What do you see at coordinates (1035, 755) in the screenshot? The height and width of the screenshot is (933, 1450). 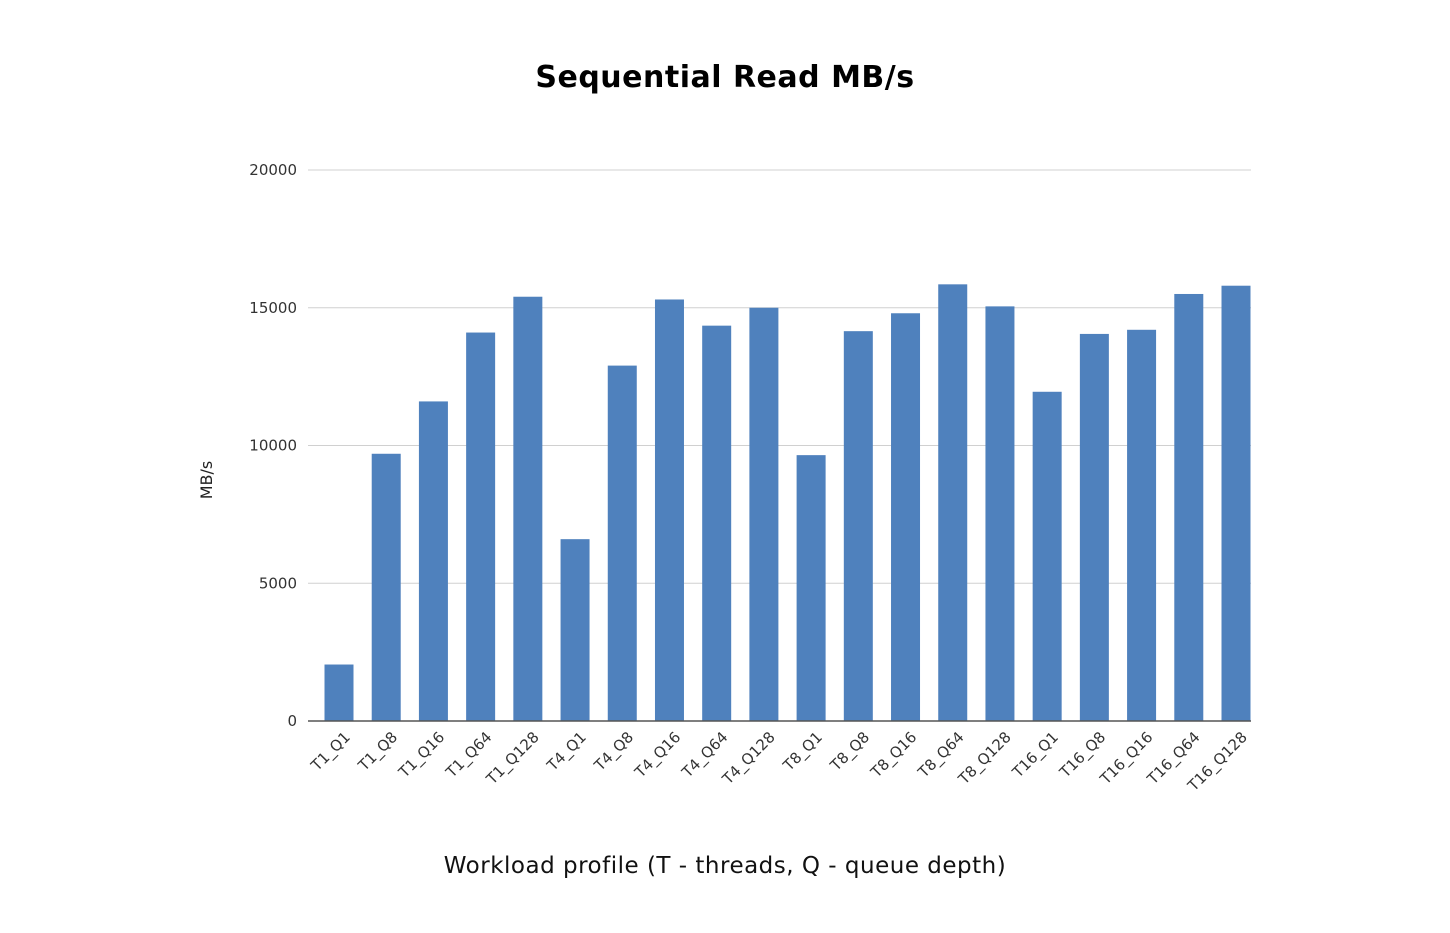 I see `x-tick-label: T16_Q1` at bounding box center [1035, 755].